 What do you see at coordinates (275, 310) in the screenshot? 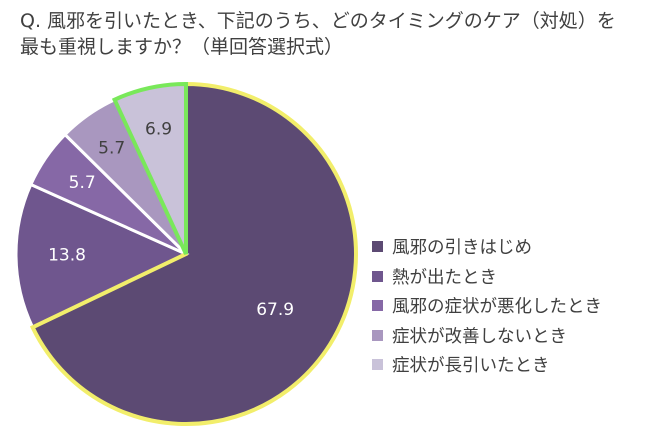
I see `slice-value-label-1: 67.9` at bounding box center [275, 310].